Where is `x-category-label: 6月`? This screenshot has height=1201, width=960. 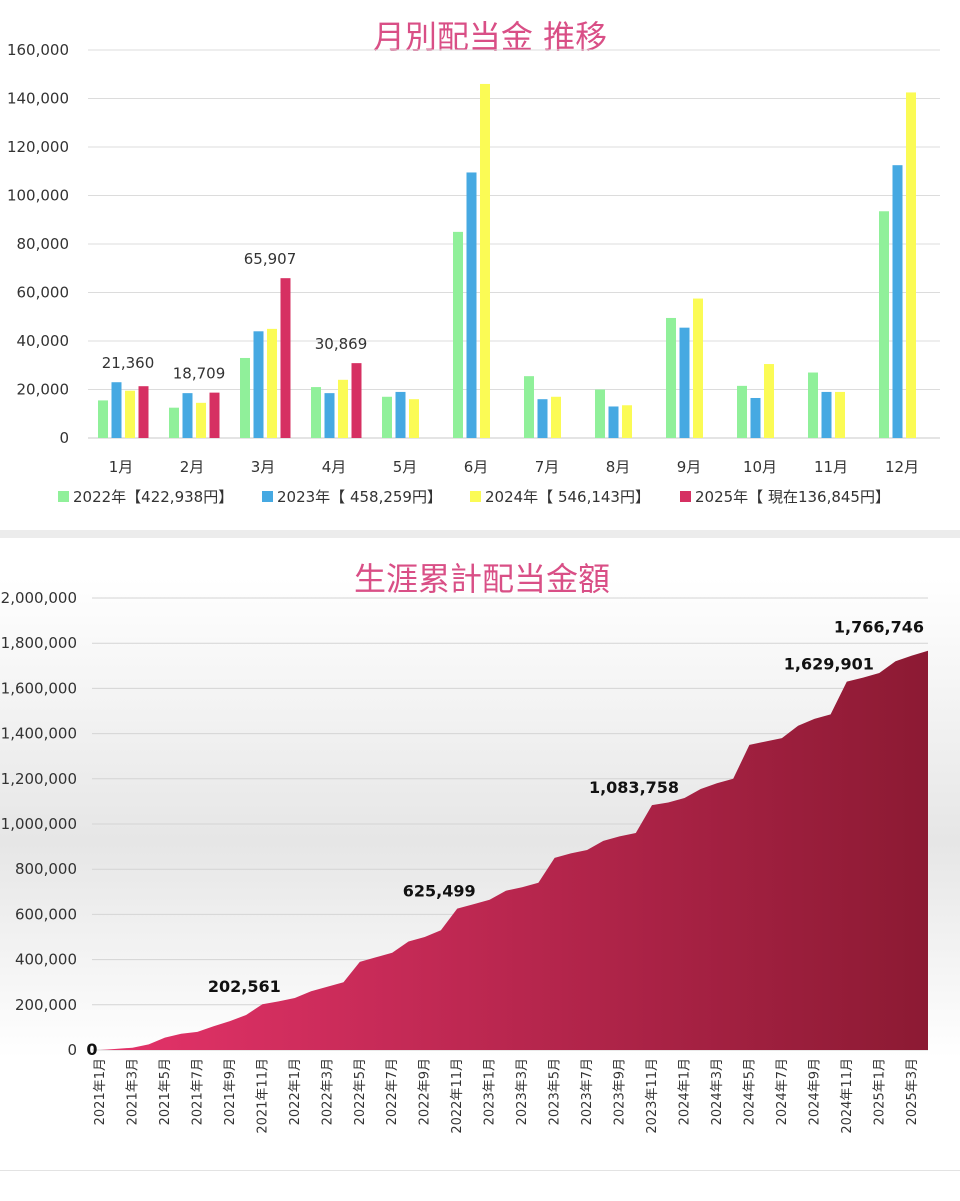 x-category-label: 6月 is located at coordinates (476, 467).